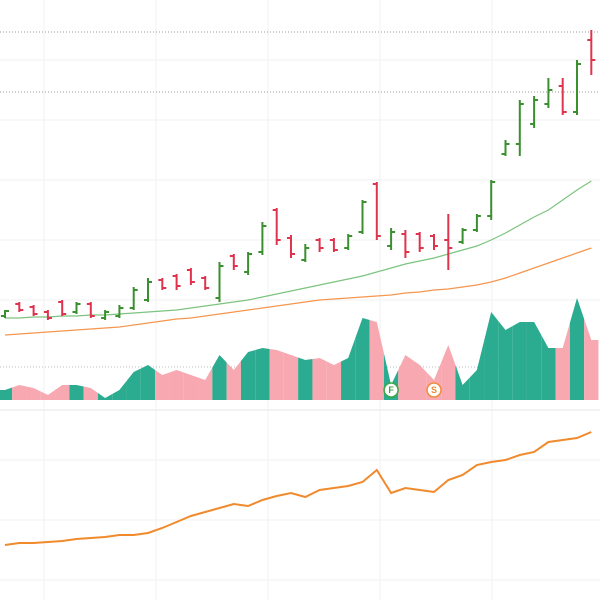  I want to click on event-marker-label: S, so click(434, 390).